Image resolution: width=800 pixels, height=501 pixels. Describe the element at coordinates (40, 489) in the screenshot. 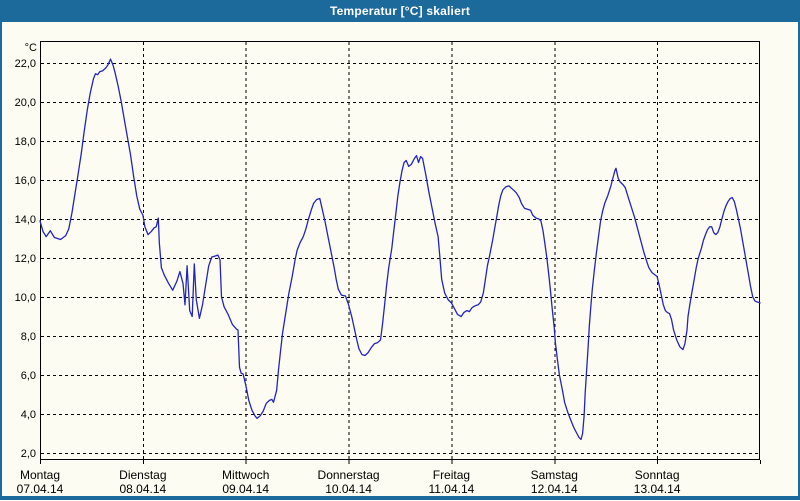

I see `x-tick-date-label: 07.04.14` at that location.